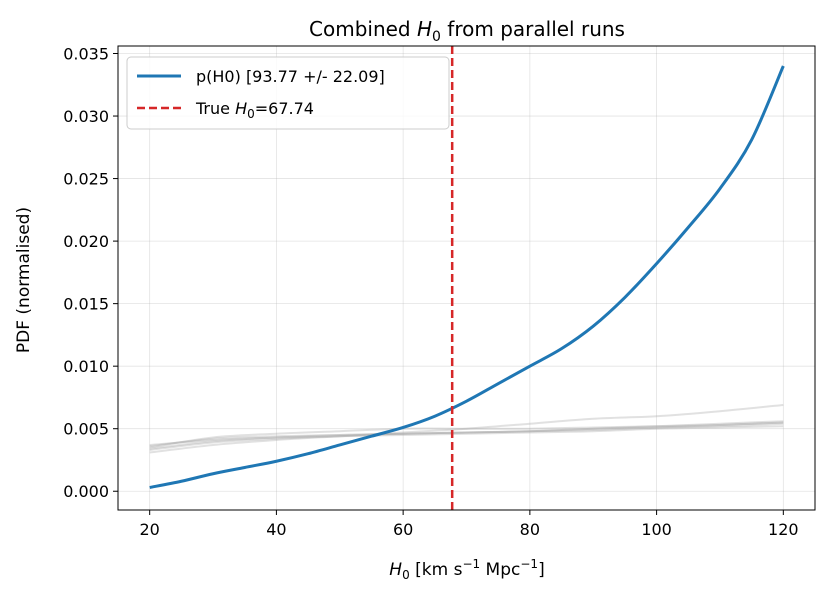 This screenshot has width=830, height=601. I want to click on legend-box, so click(288, 93).